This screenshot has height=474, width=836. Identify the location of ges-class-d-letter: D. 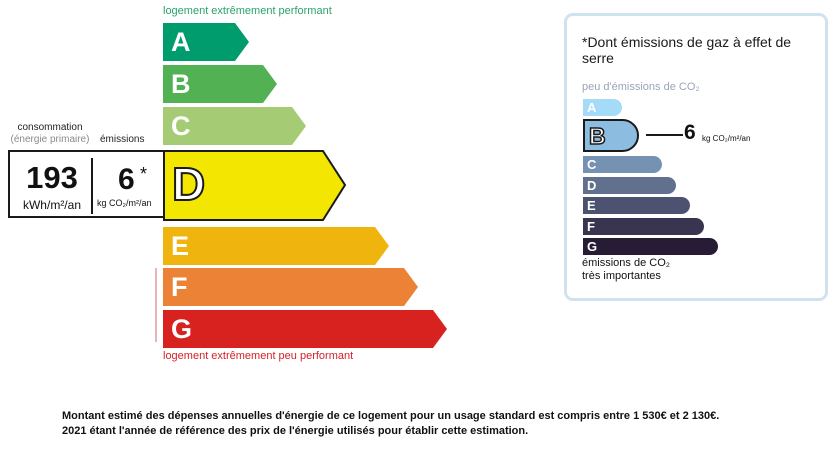
(592, 185).